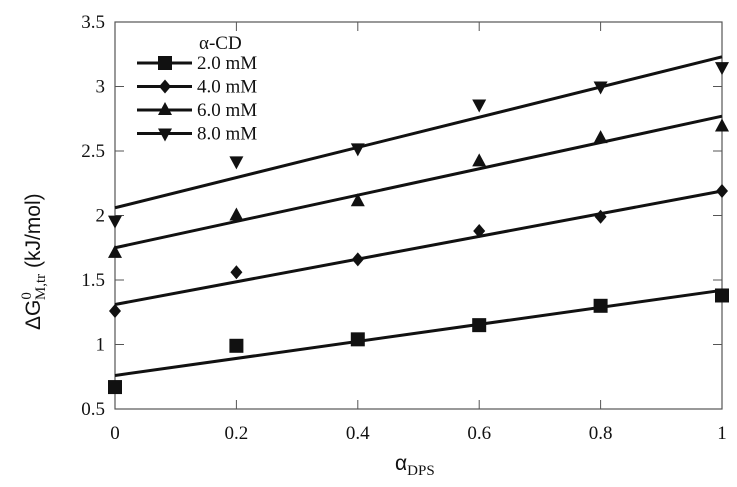 The height and width of the screenshot is (487, 737). I want to click on legend-label: 4.0 mM, so click(227, 87).